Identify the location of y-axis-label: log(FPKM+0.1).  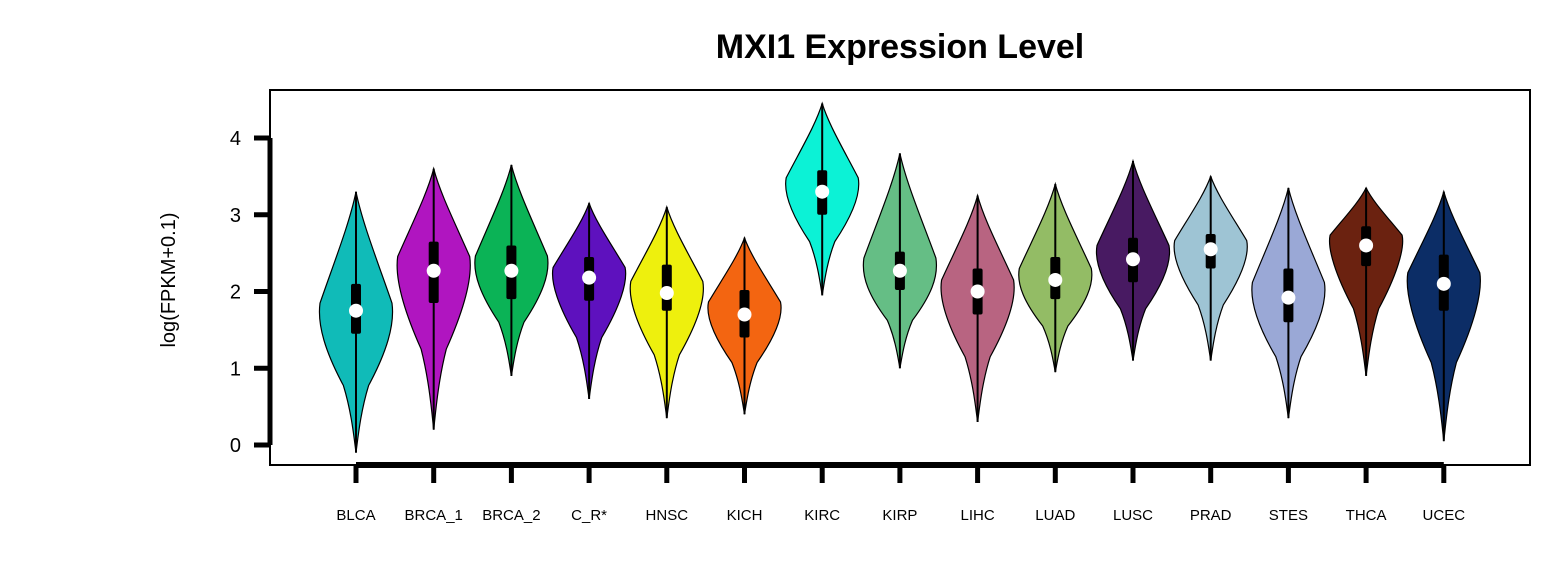
(169, 279).